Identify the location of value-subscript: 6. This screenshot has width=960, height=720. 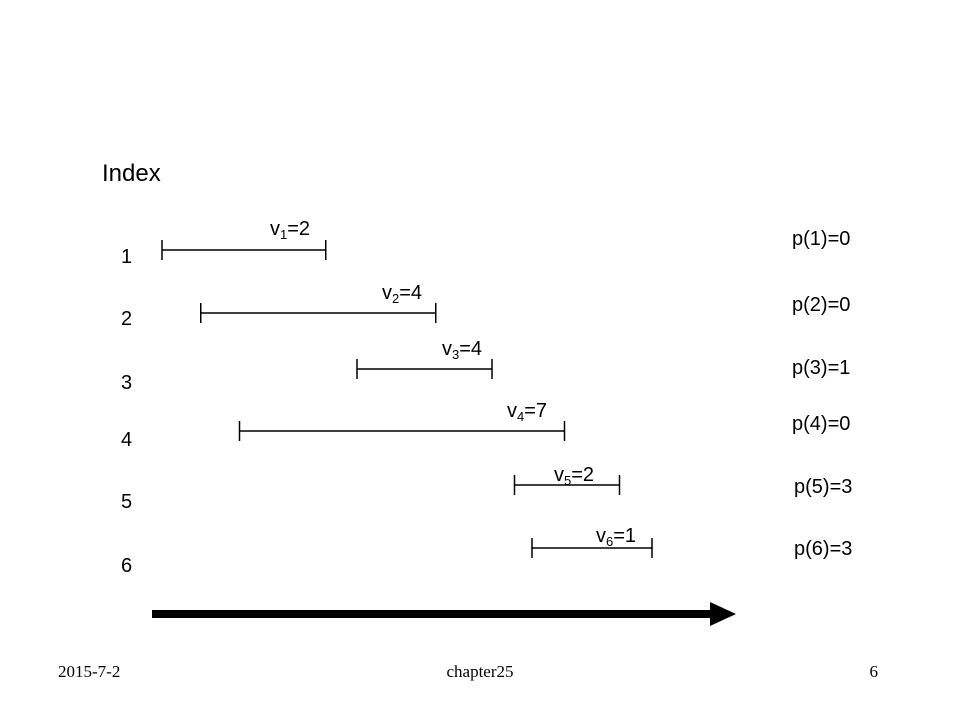
(609, 541).